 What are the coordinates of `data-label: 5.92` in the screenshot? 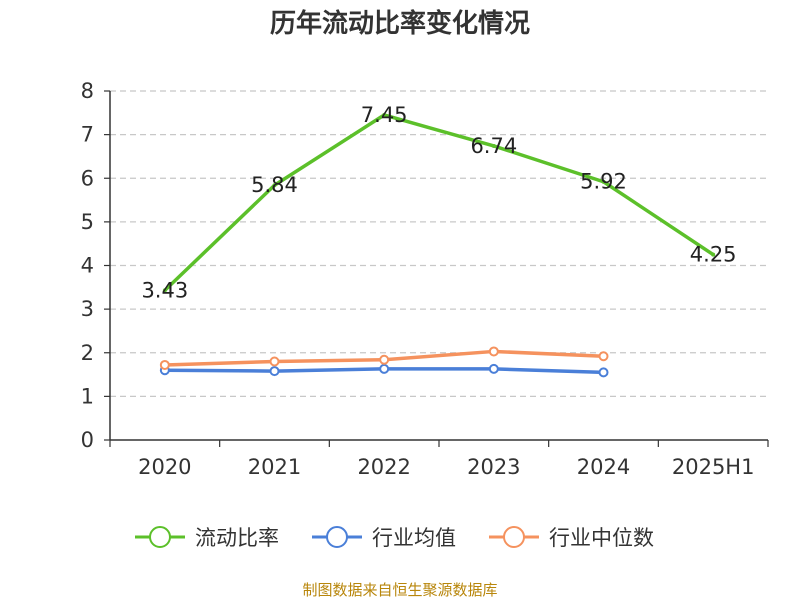 It's located at (603, 182).